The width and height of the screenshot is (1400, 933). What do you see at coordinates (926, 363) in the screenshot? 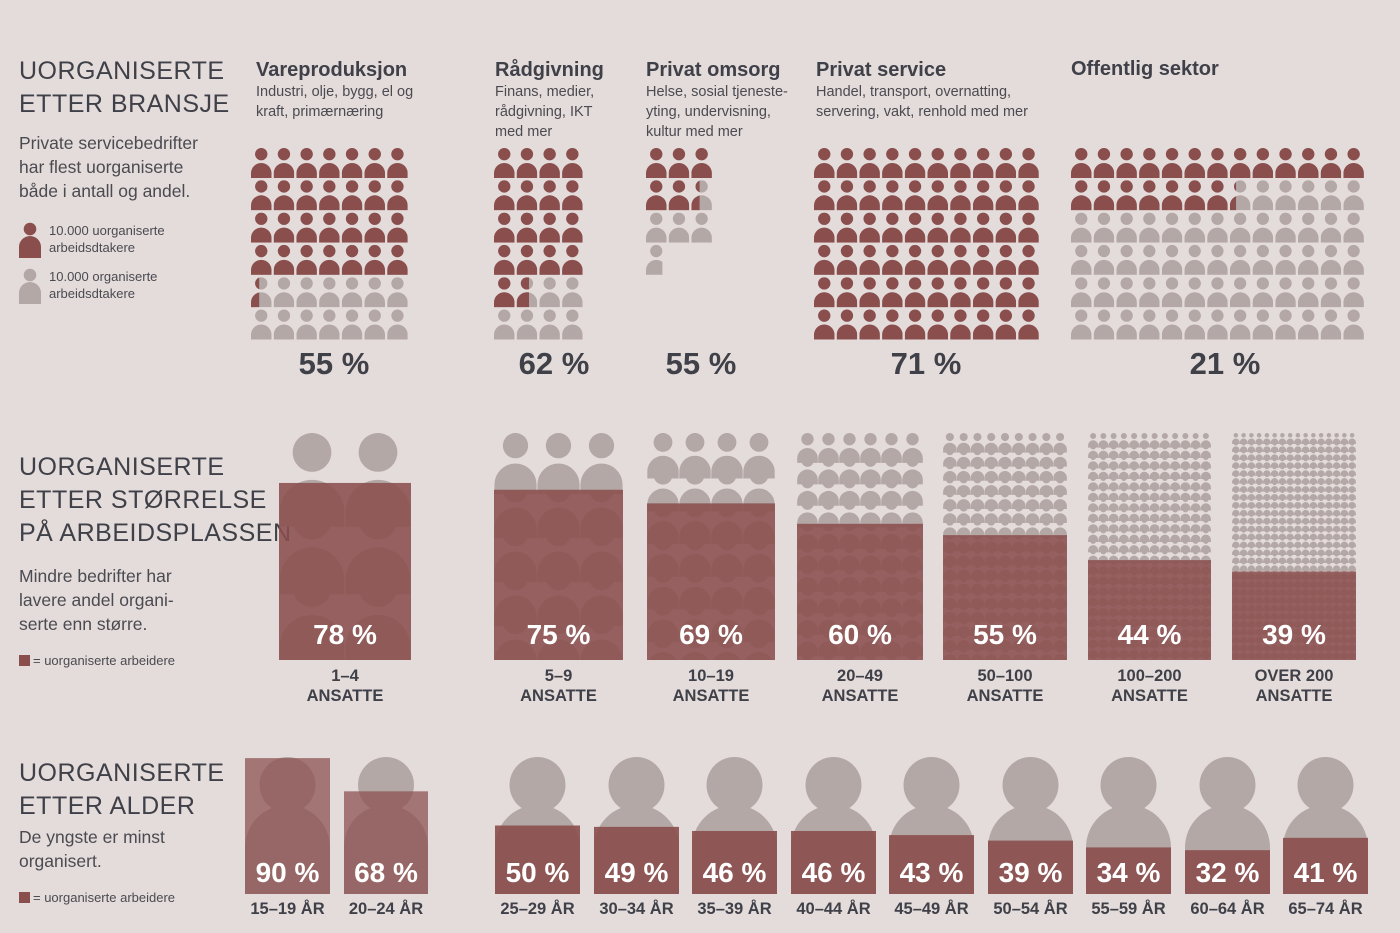
I see `industry-pct-label: 71 %` at bounding box center [926, 363].